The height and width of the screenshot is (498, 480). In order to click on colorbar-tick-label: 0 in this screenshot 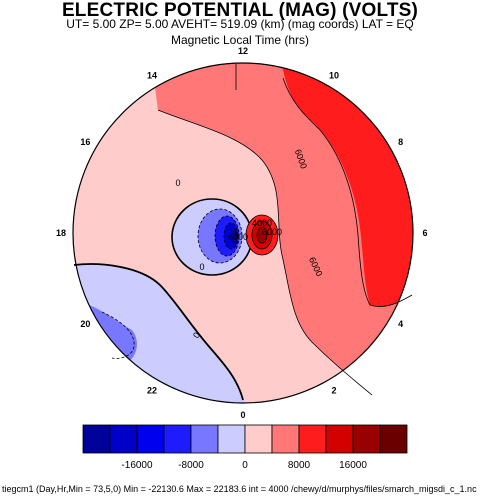, I will do `click(245, 465)`.